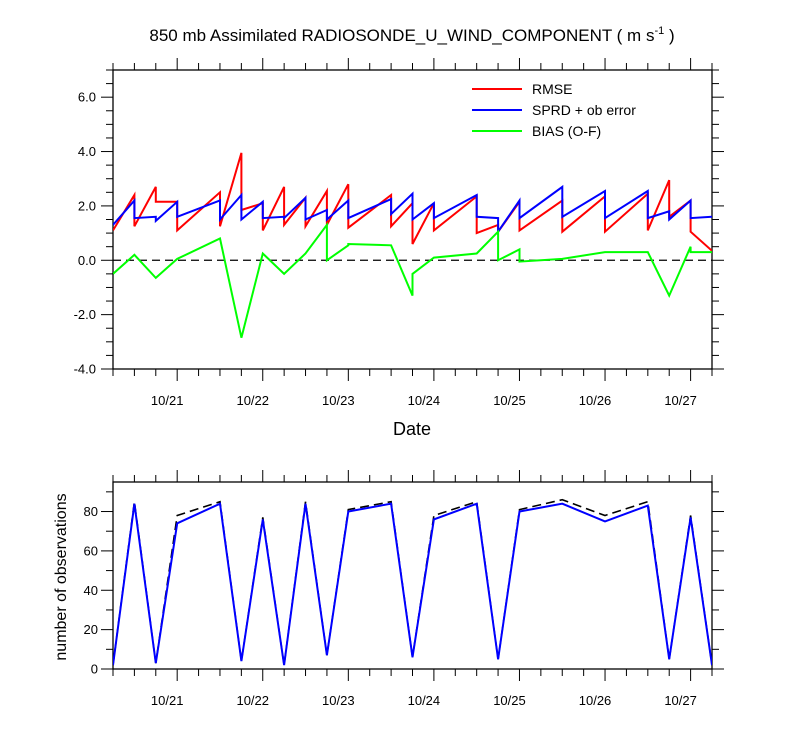 Image resolution: width=800 pixels, height=750 pixels. Describe the element at coordinates (87, 97) in the screenshot. I see `y-tick-label: 6.0` at that location.